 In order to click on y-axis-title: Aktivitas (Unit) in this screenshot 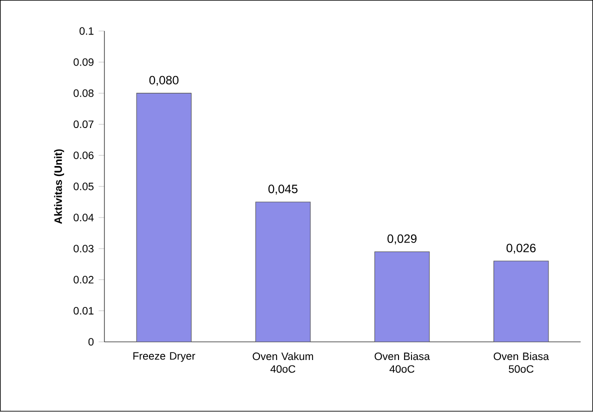, I will do `click(59, 187)`.